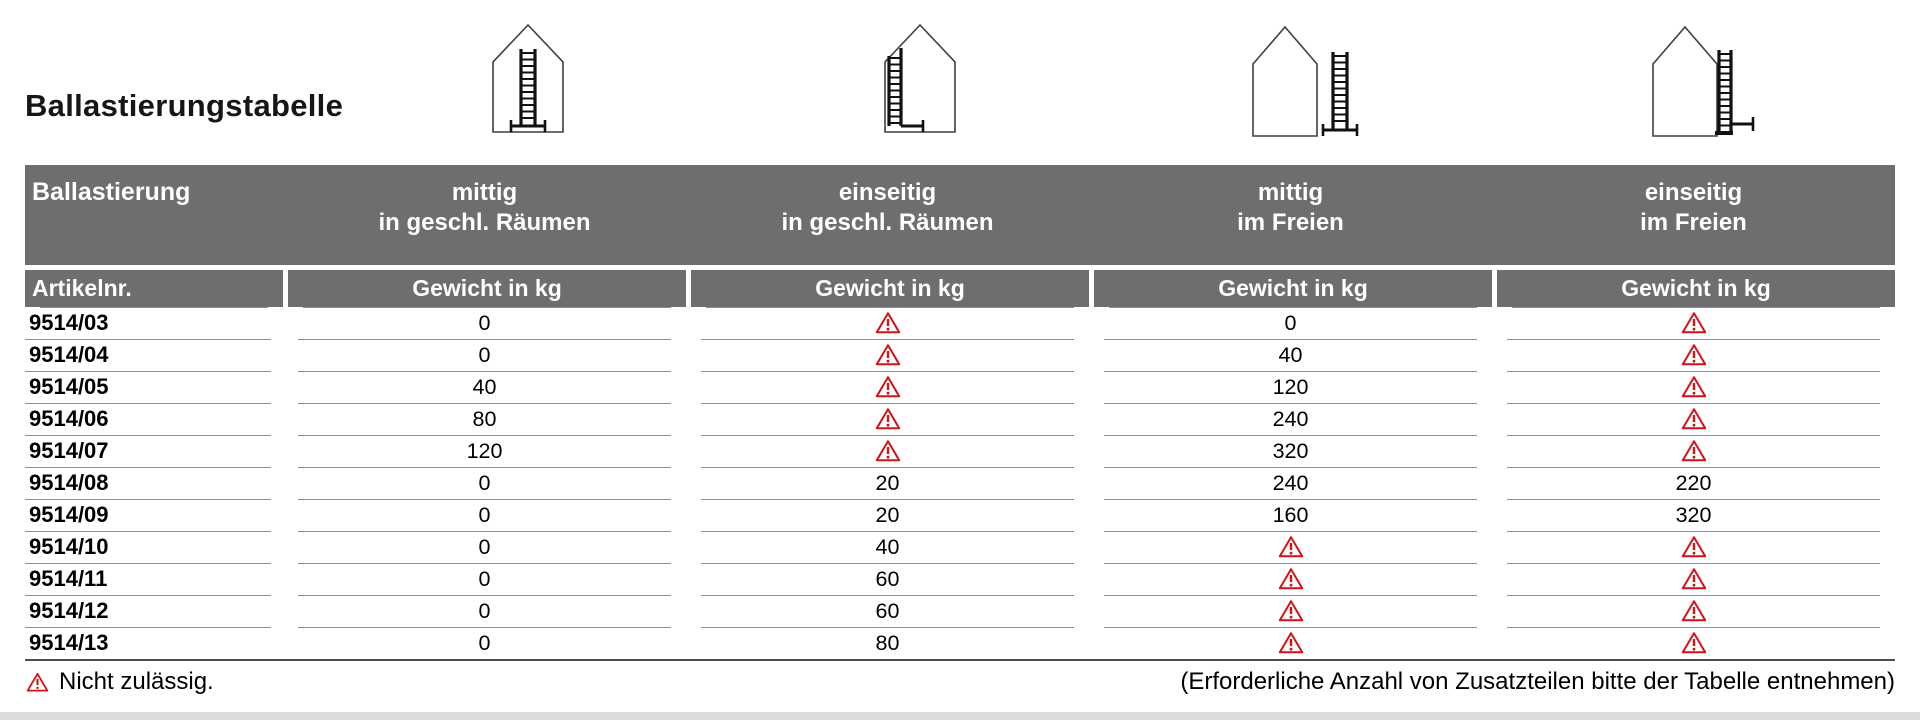 This screenshot has width=1920, height=720. What do you see at coordinates (887, 289) in the screenshot?
I see `subheader-gewicht-2: Gewicht in kg` at bounding box center [887, 289].